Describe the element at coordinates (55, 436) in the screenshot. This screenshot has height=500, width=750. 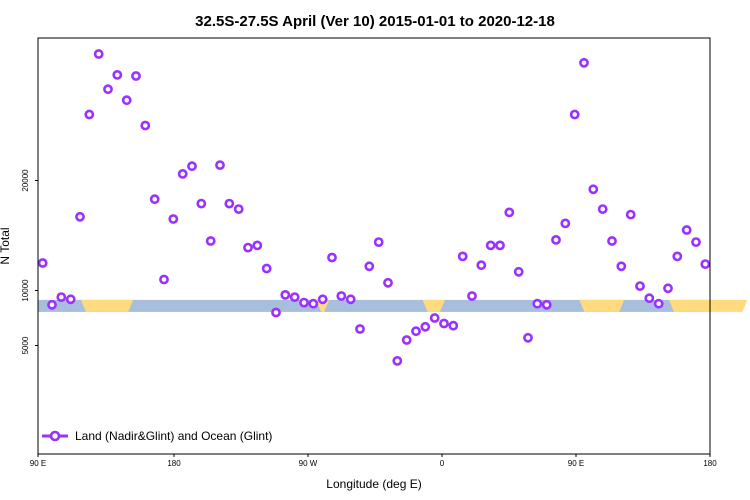
I see `legend-marker-icon` at that location.